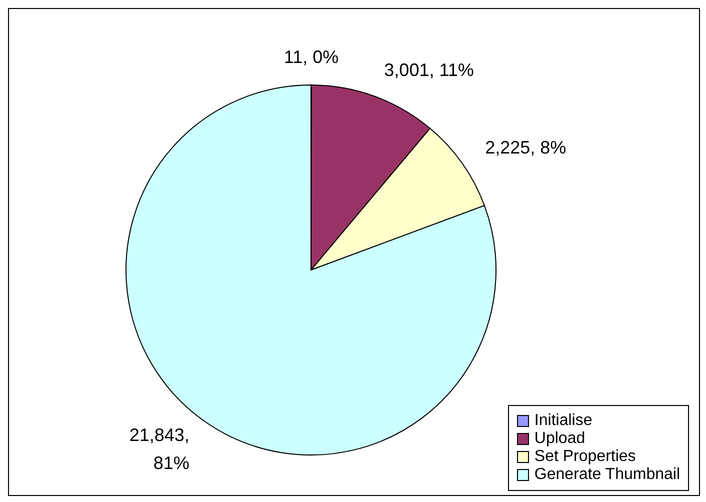  What do you see at coordinates (429, 70) in the screenshot?
I see `data-label: 3,001, 11%` at bounding box center [429, 70].